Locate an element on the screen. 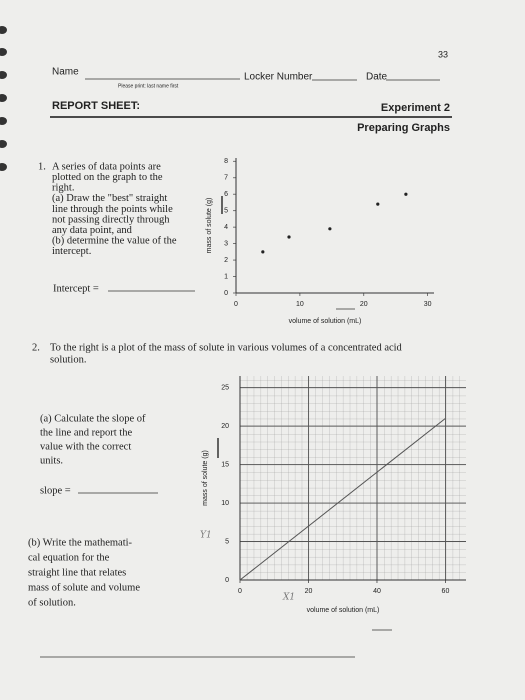 This screenshot has height=700, width=525. text-line: plotted on the graph to the is located at coordinates (107, 177).